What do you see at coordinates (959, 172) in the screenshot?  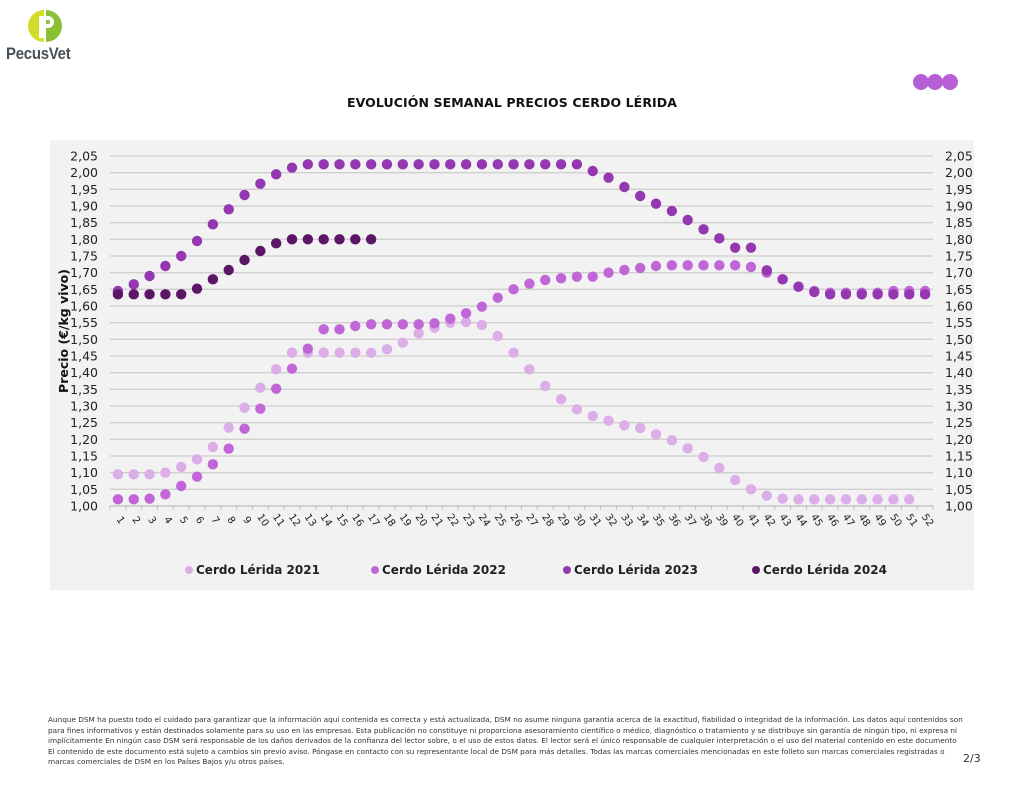 I see `y-tick-label-right: 2,00` at bounding box center [959, 172].